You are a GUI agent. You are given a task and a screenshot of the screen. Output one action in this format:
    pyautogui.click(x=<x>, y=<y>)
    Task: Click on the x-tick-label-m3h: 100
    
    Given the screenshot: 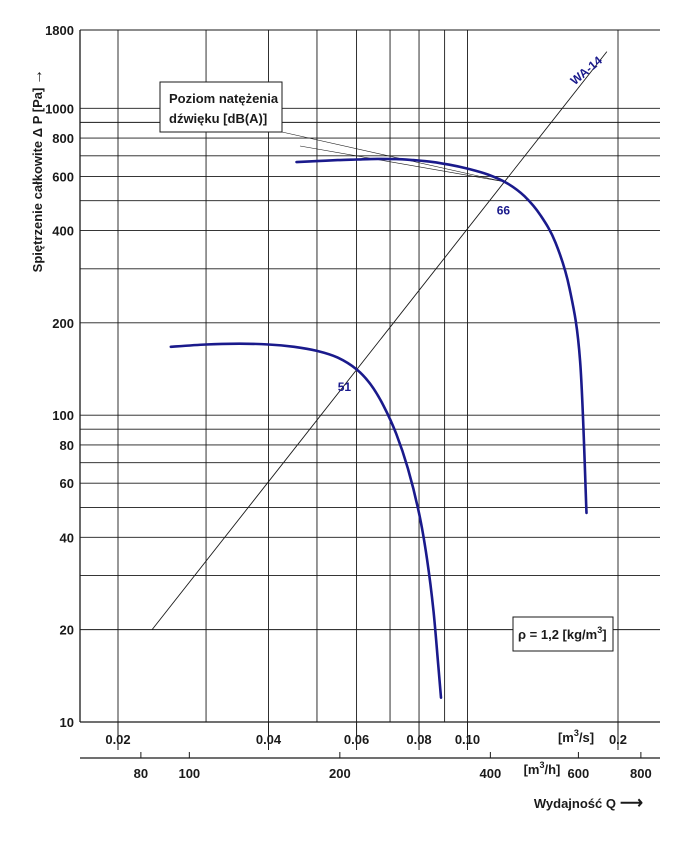 What is the action you would take?
    pyautogui.click(x=189, y=773)
    